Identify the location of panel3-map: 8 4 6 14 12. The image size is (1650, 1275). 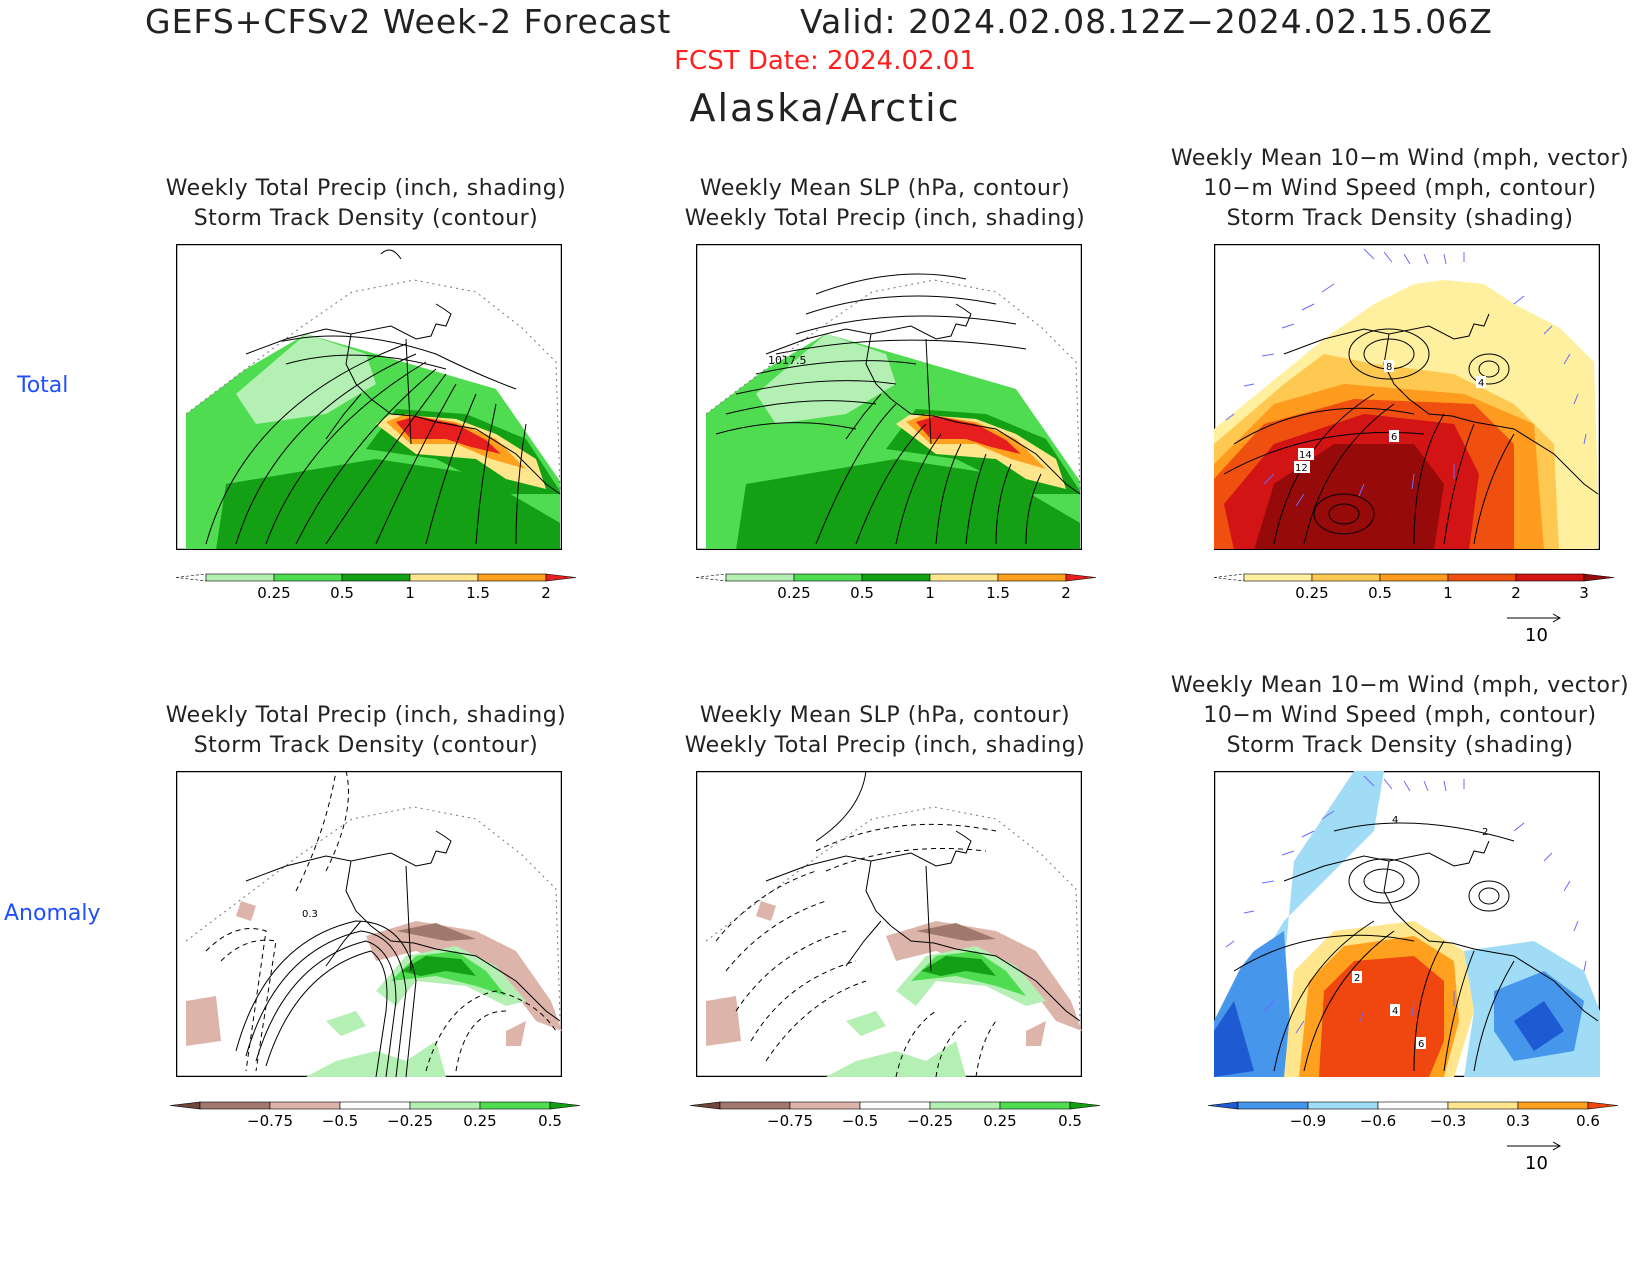
(1407, 397).